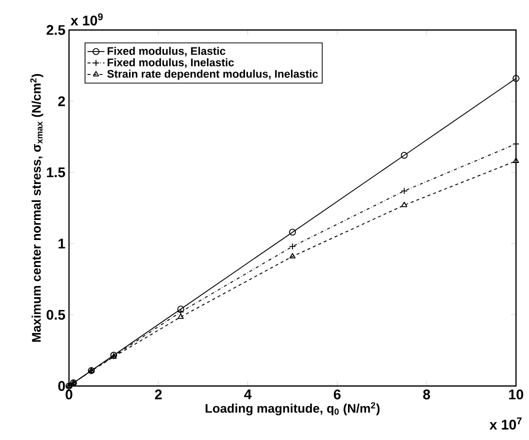 The image size is (529, 440). I want to click on y-tick-label: 2.5, so click(56, 30).